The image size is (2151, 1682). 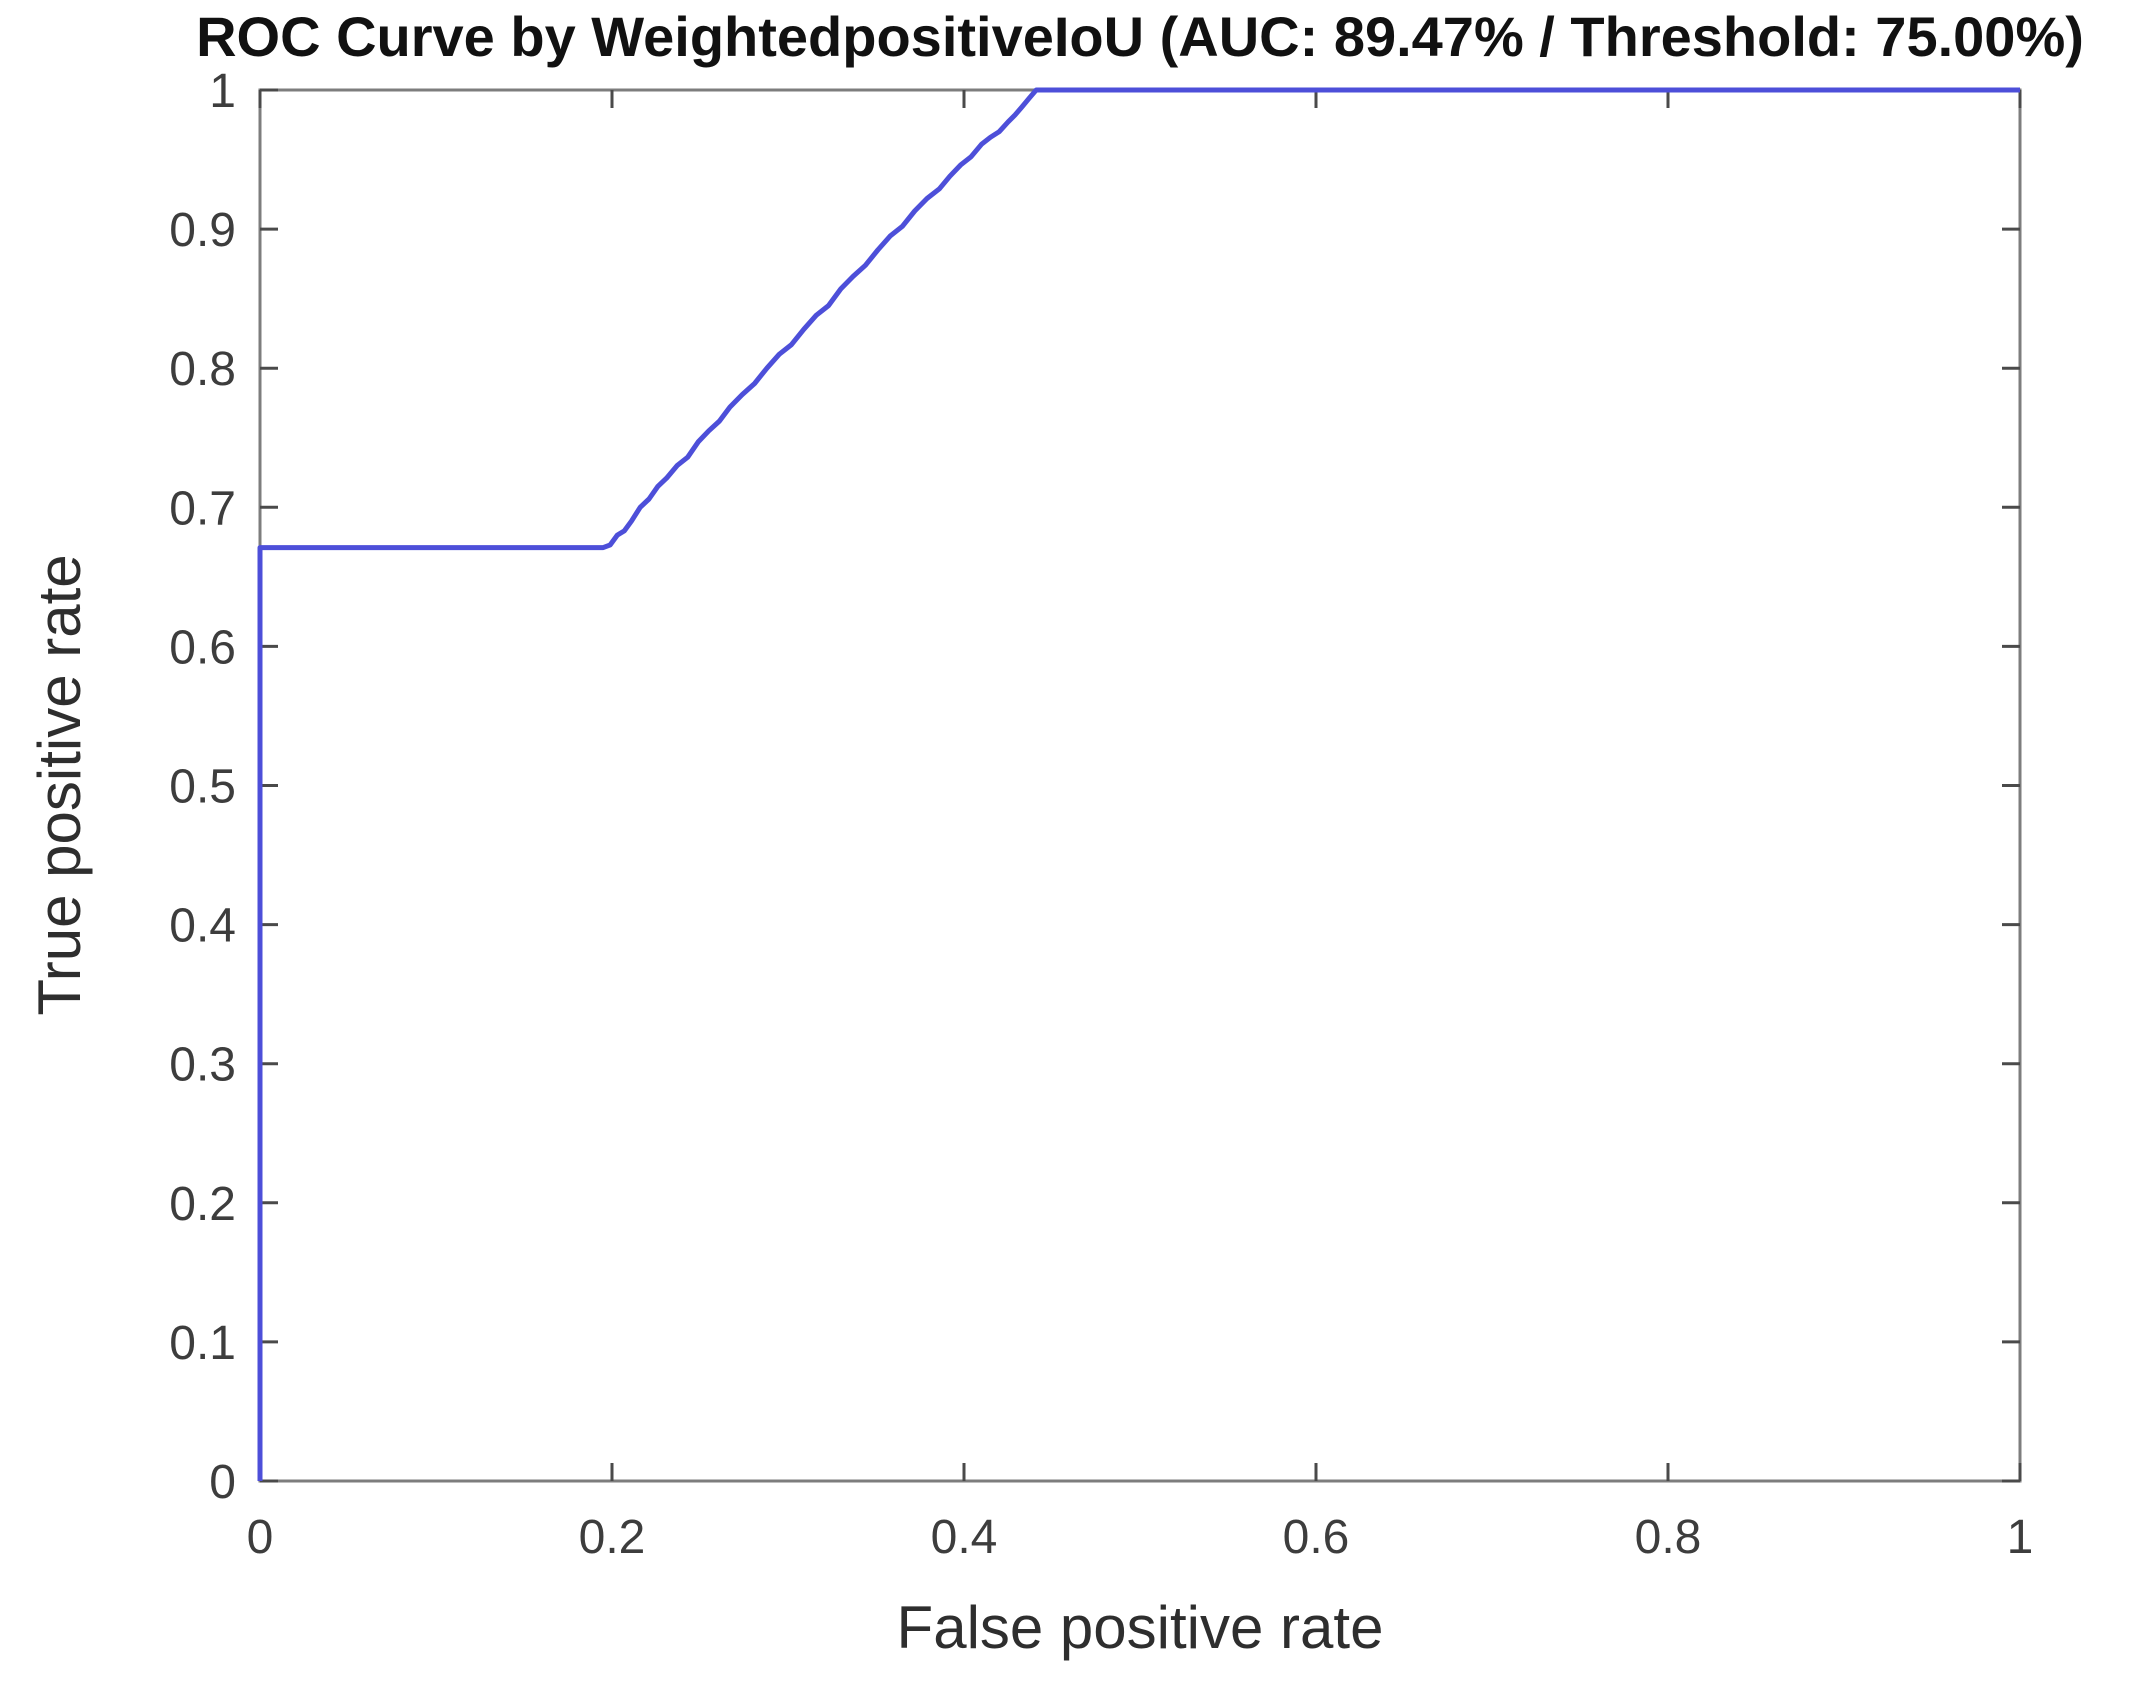 I want to click on y-tick-label: 0, so click(x=222, y=1482).